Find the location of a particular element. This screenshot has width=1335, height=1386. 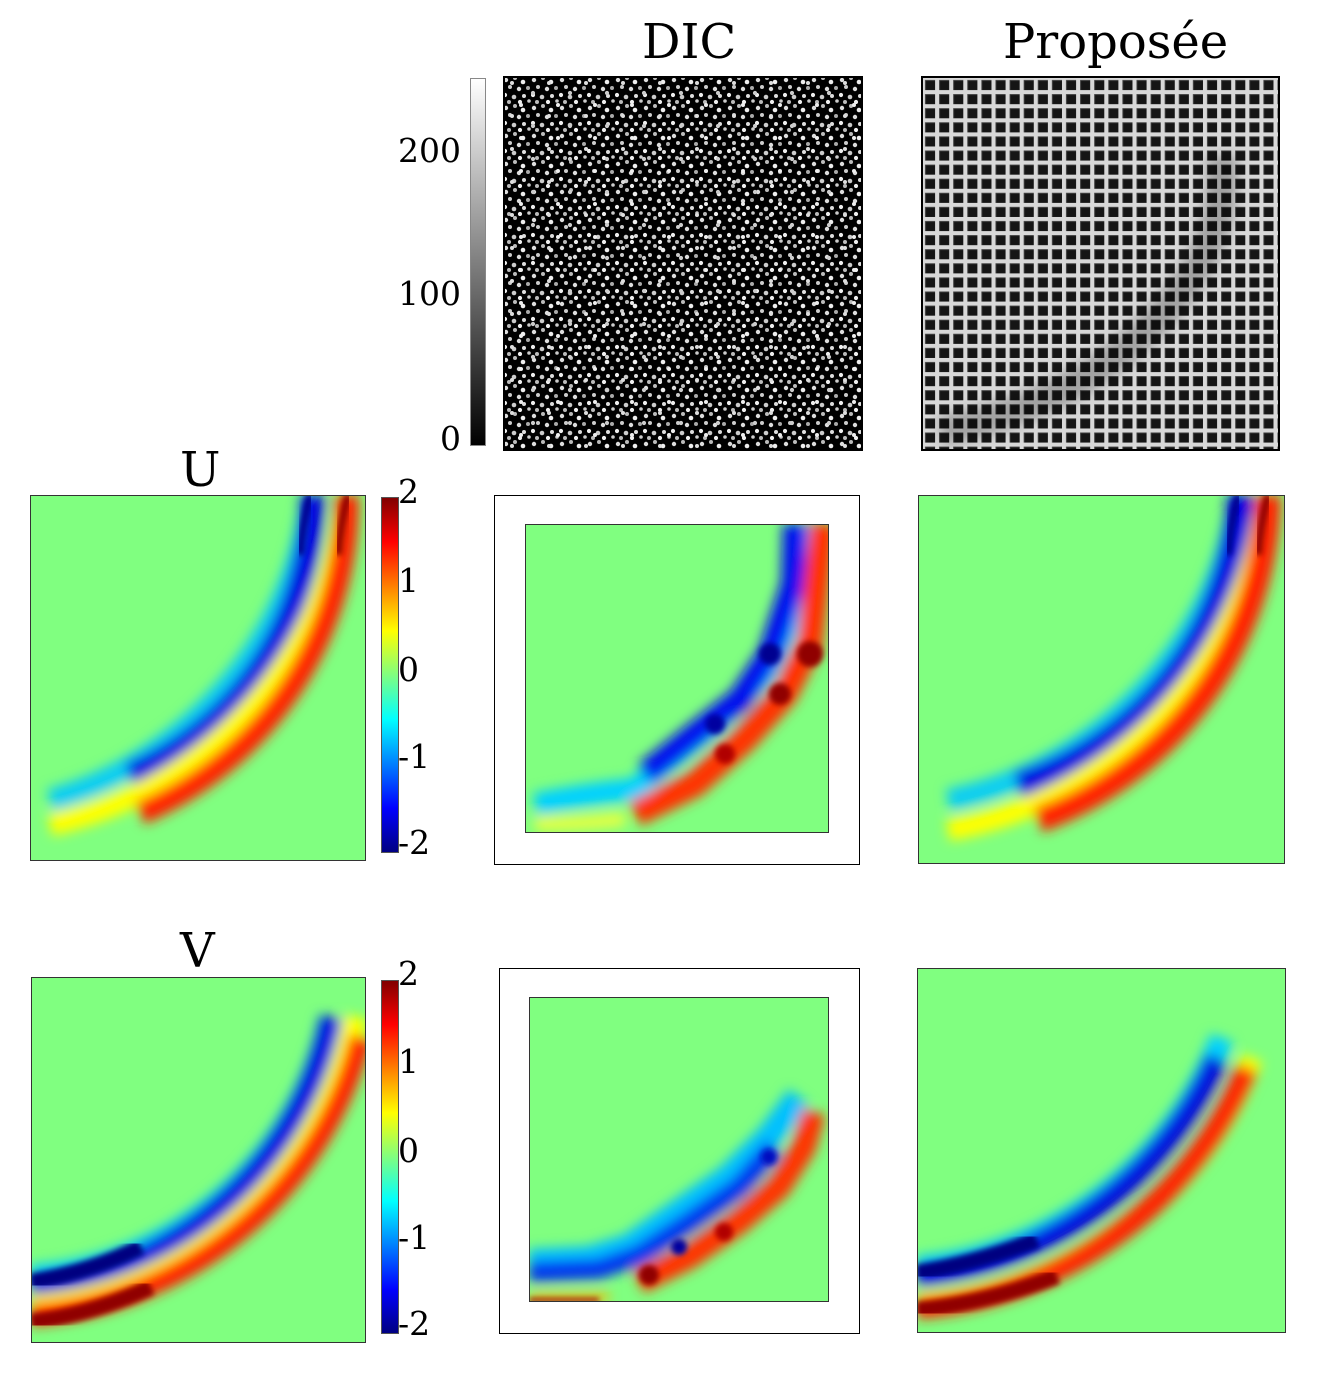

v-cbar-tick-neg2: -2 is located at coordinates (414, 1323).